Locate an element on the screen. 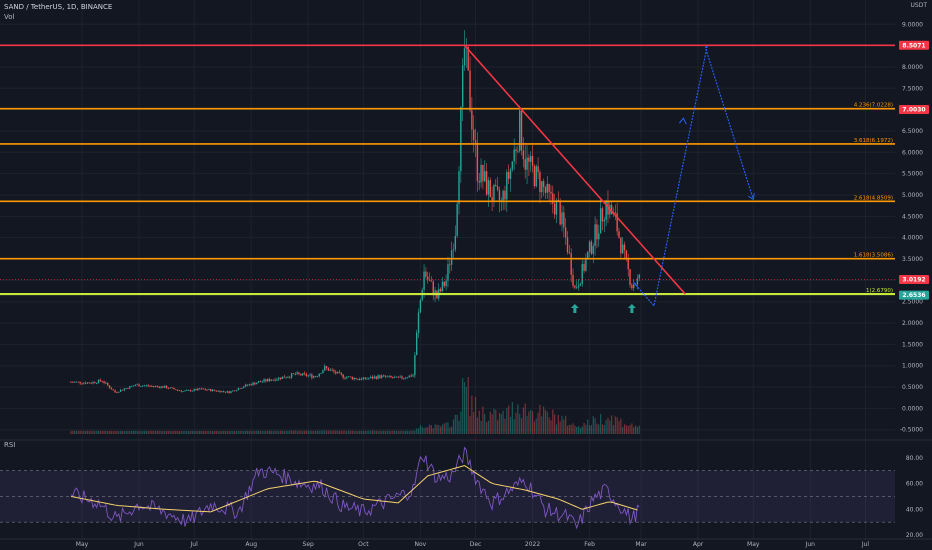  price-tick-label: 9.0000 is located at coordinates (912, 24).